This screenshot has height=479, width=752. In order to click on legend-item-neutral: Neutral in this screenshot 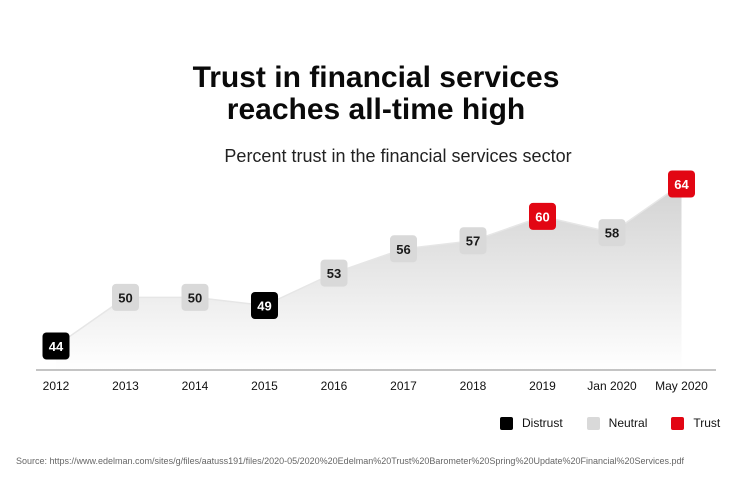, I will do `click(617, 423)`.